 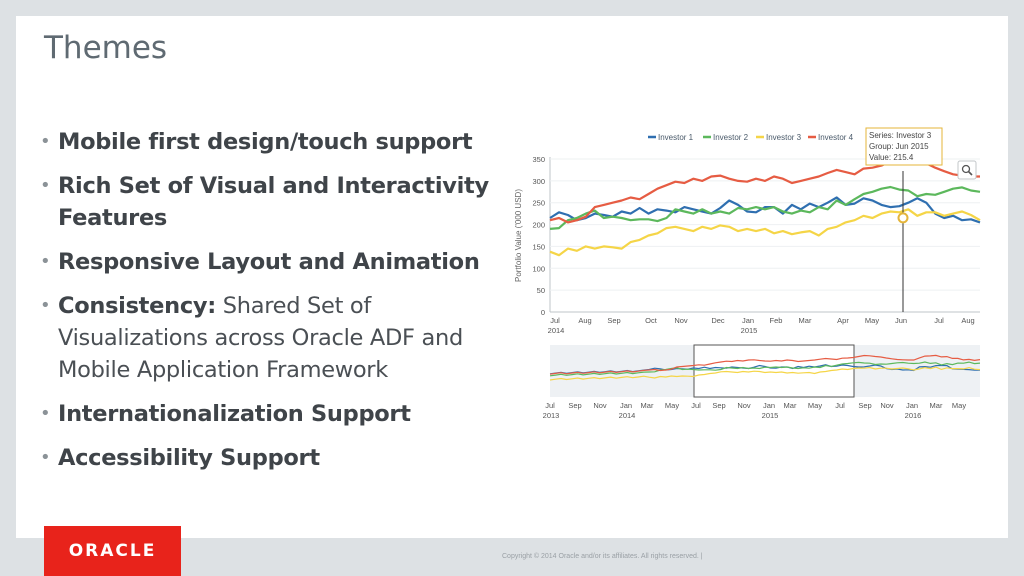 What do you see at coordinates (538, 181) in the screenshot?
I see `y-tick-label: 300` at bounding box center [538, 181].